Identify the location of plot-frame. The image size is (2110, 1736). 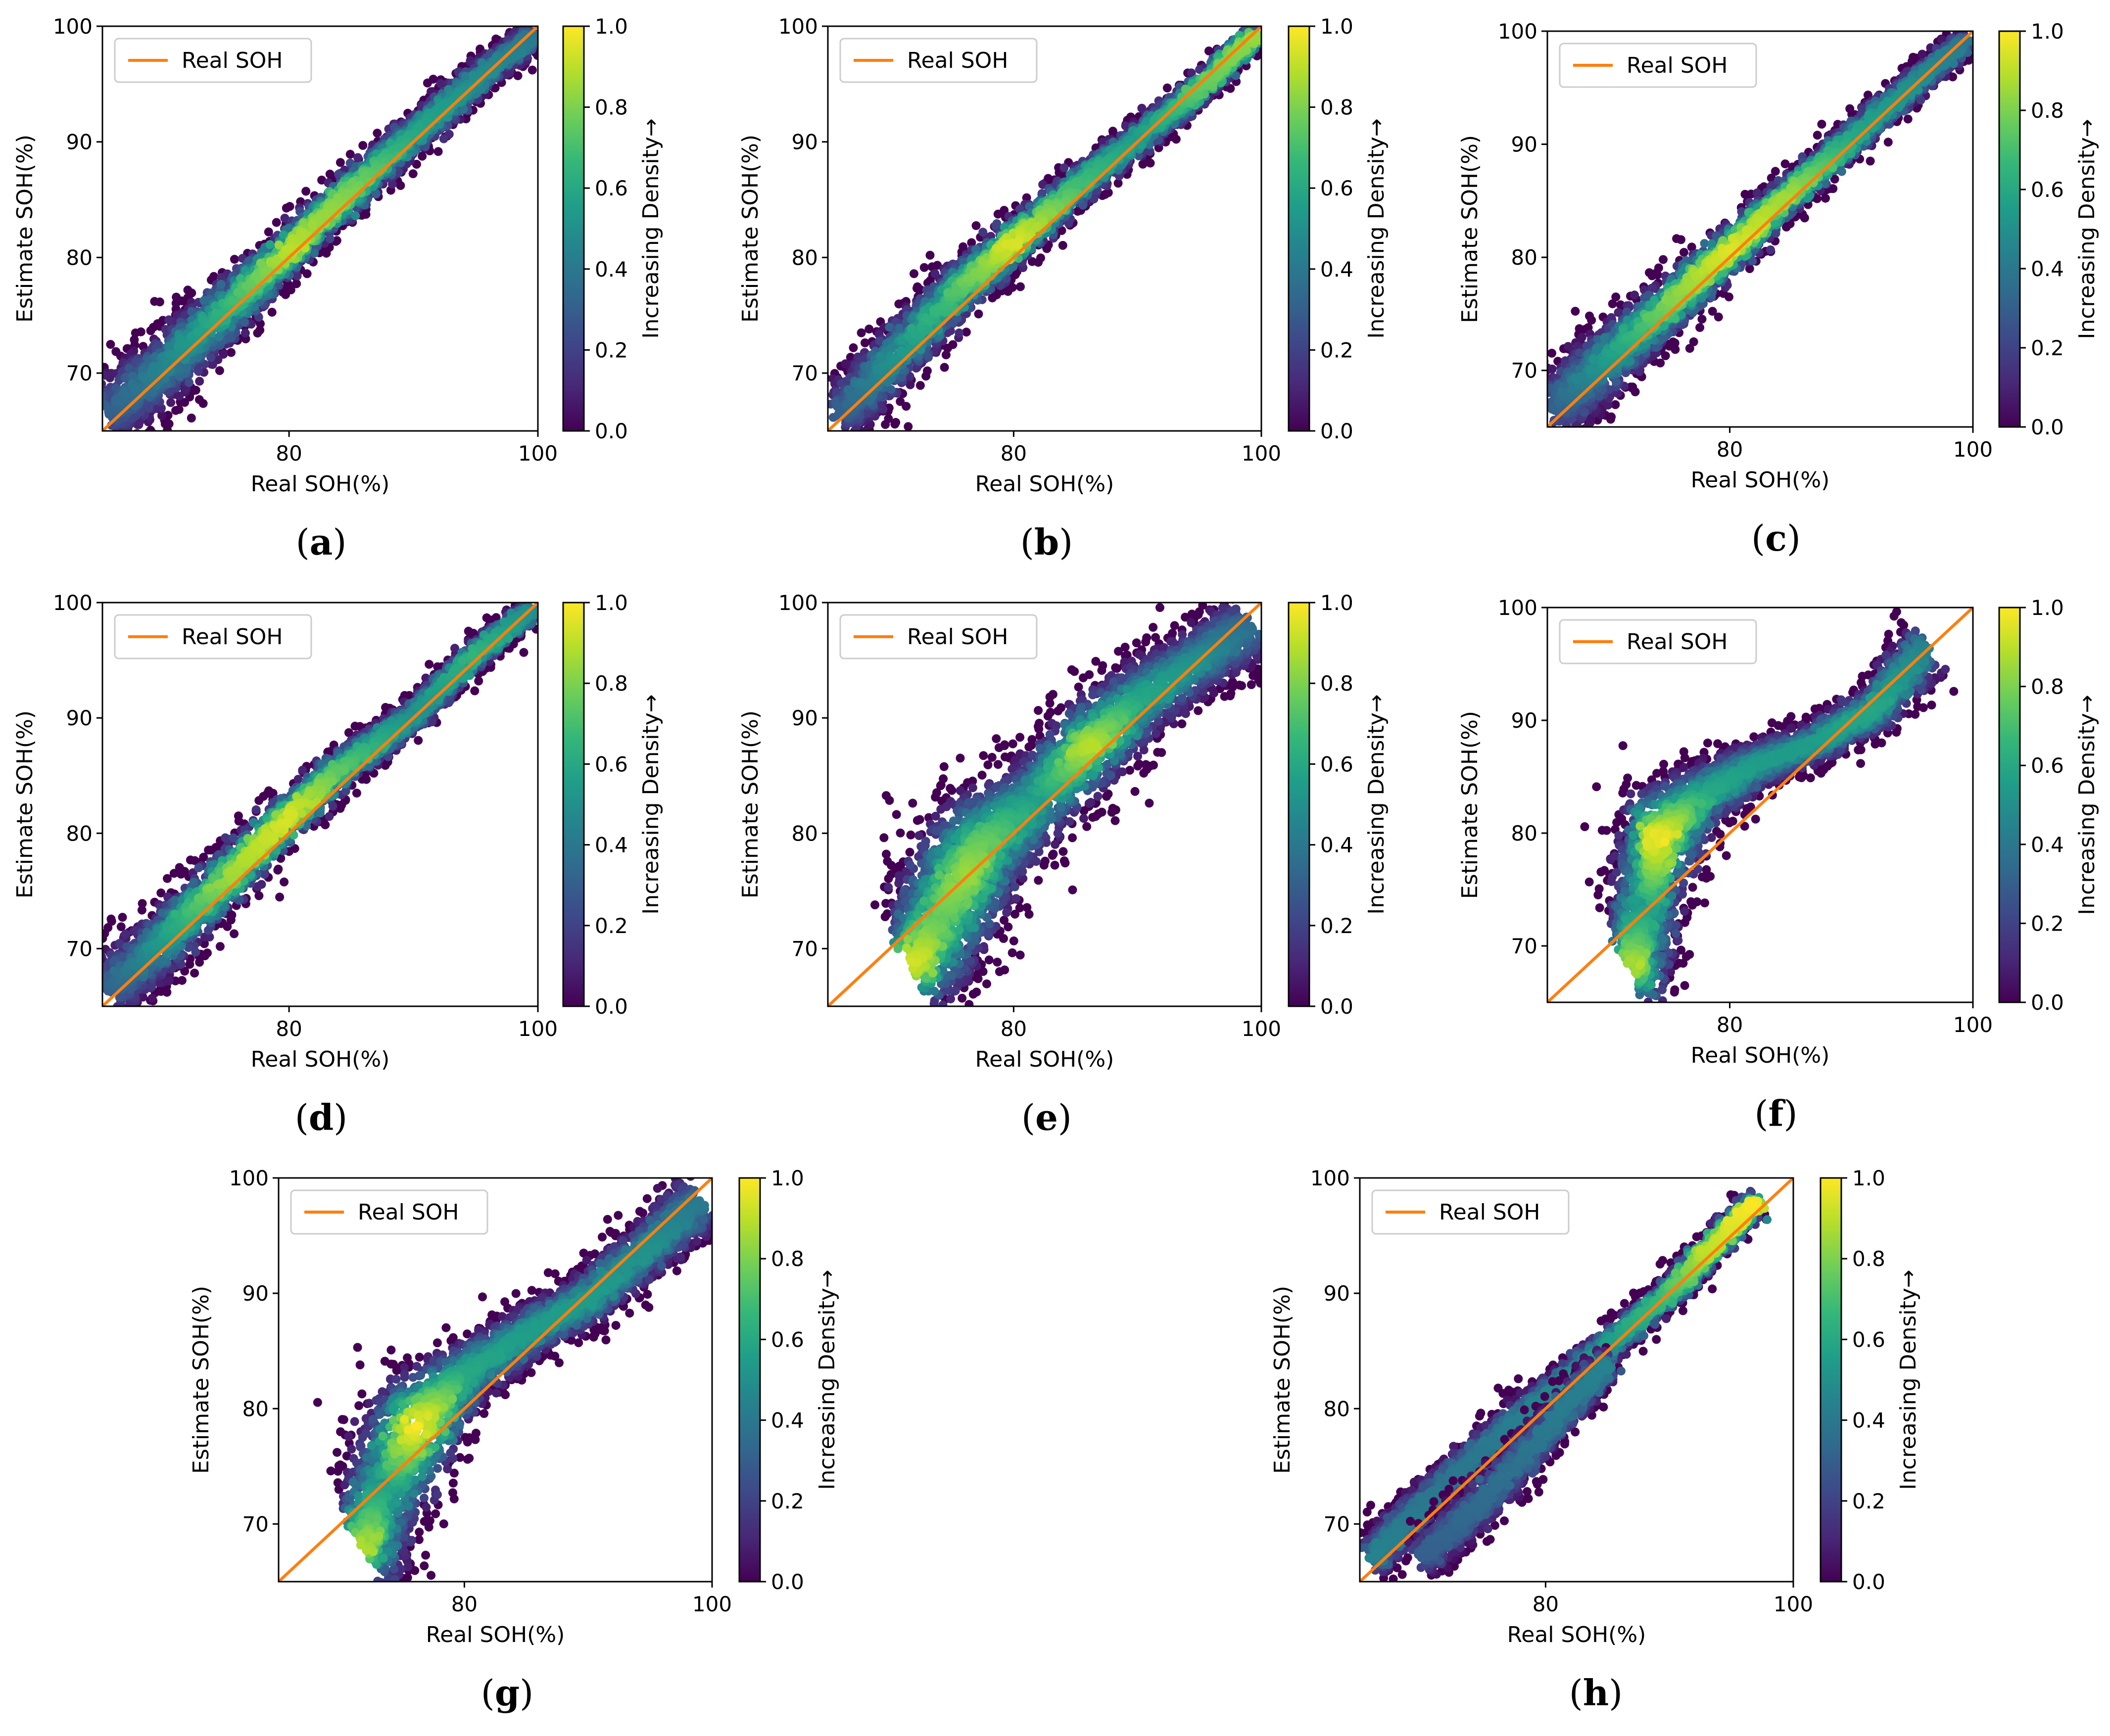
(320, 228).